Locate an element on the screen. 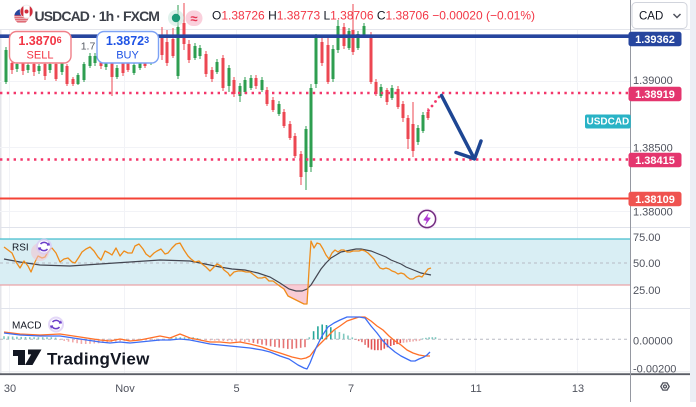  svg-text: 1.38919 is located at coordinates (655, 95).